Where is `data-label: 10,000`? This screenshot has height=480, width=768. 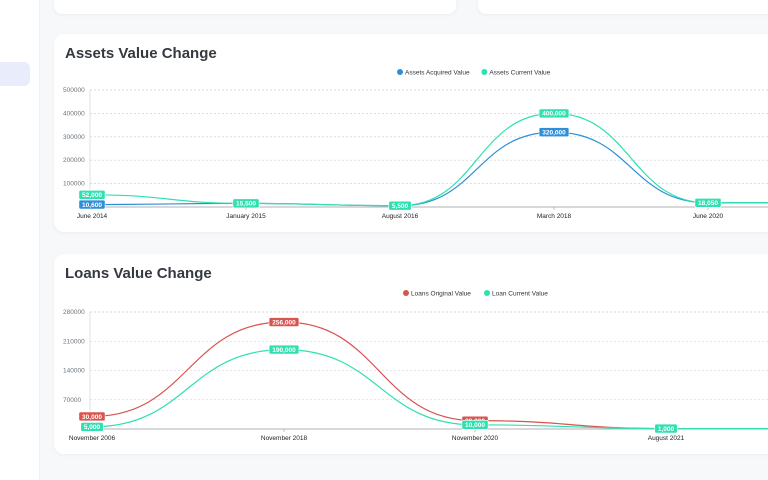 data-label: 10,000 is located at coordinates (475, 425).